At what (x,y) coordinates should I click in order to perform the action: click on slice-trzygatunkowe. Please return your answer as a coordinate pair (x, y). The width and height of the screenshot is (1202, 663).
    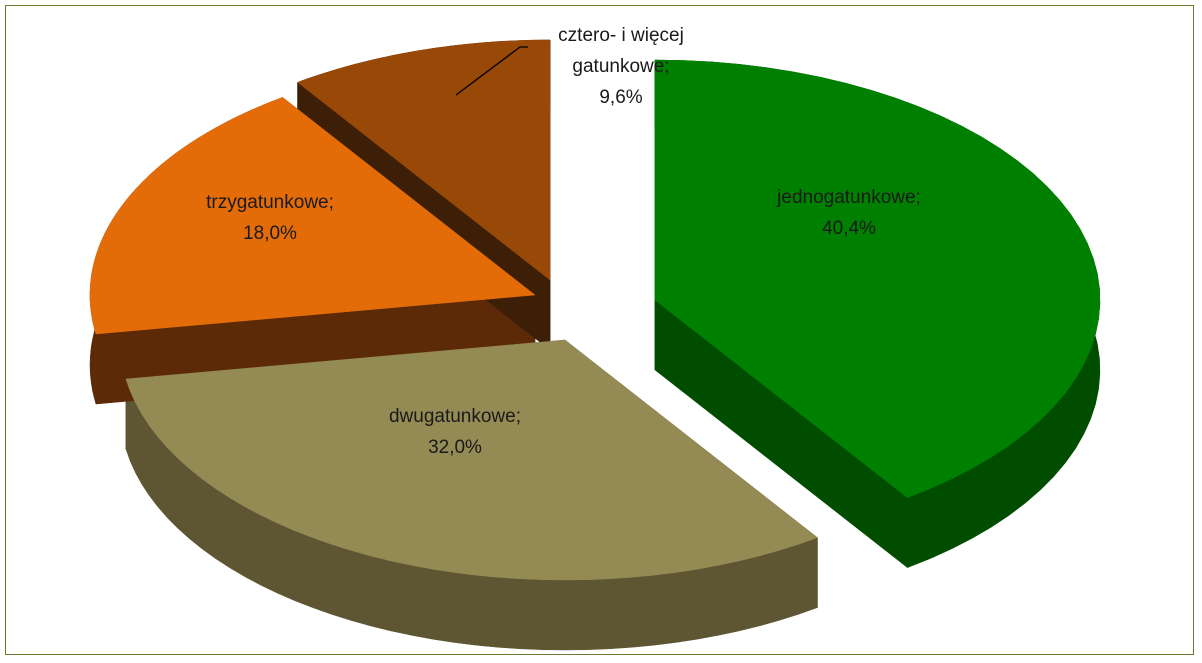
    Looking at the image, I should click on (312, 216).